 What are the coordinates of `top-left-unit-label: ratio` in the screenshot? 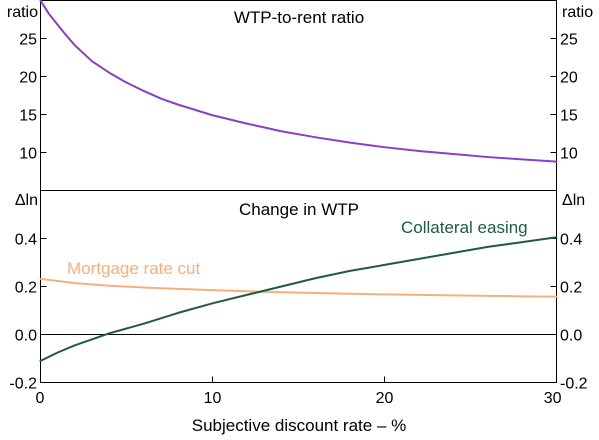 It's located at (22, 12).